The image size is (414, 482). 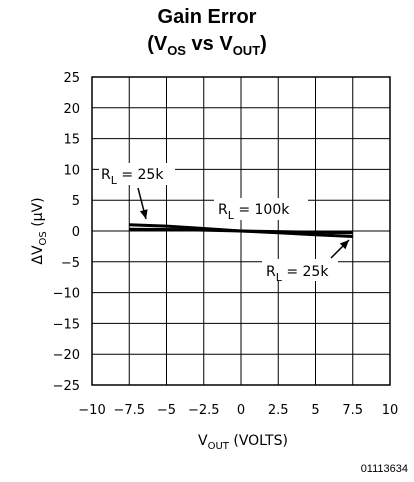 I want to click on subtitle-close: ), so click(x=263, y=44).